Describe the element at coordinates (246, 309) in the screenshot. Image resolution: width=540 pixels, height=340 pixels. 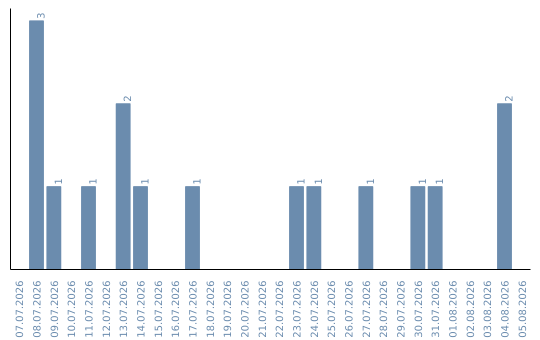
I see `x-tick-label: 20.07.2026` at that location.